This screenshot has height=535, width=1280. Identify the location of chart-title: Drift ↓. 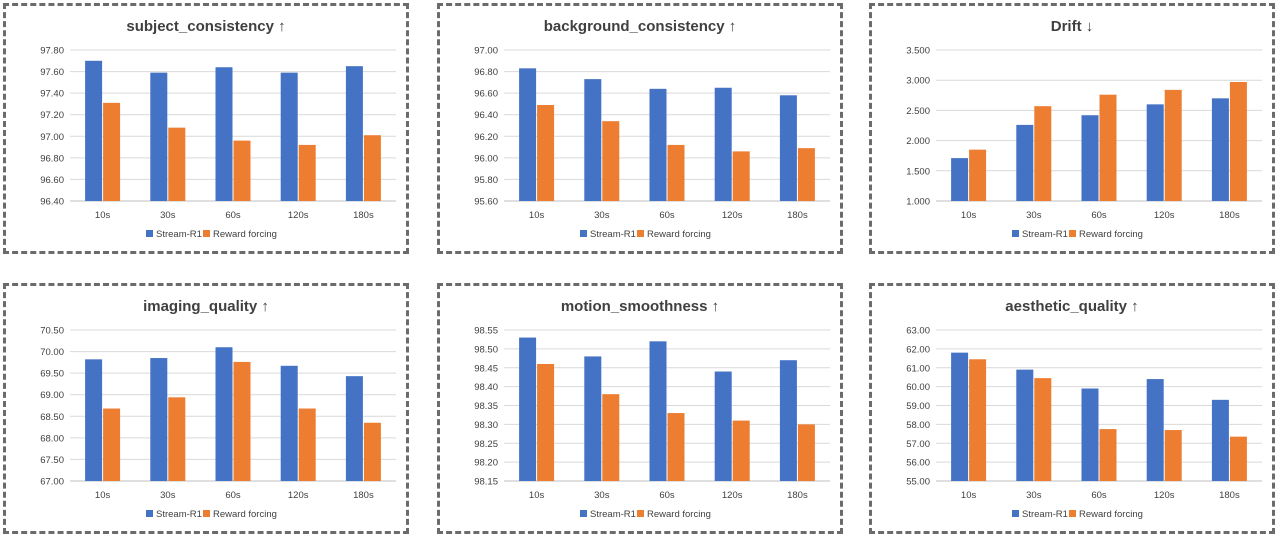
(1072, 26).